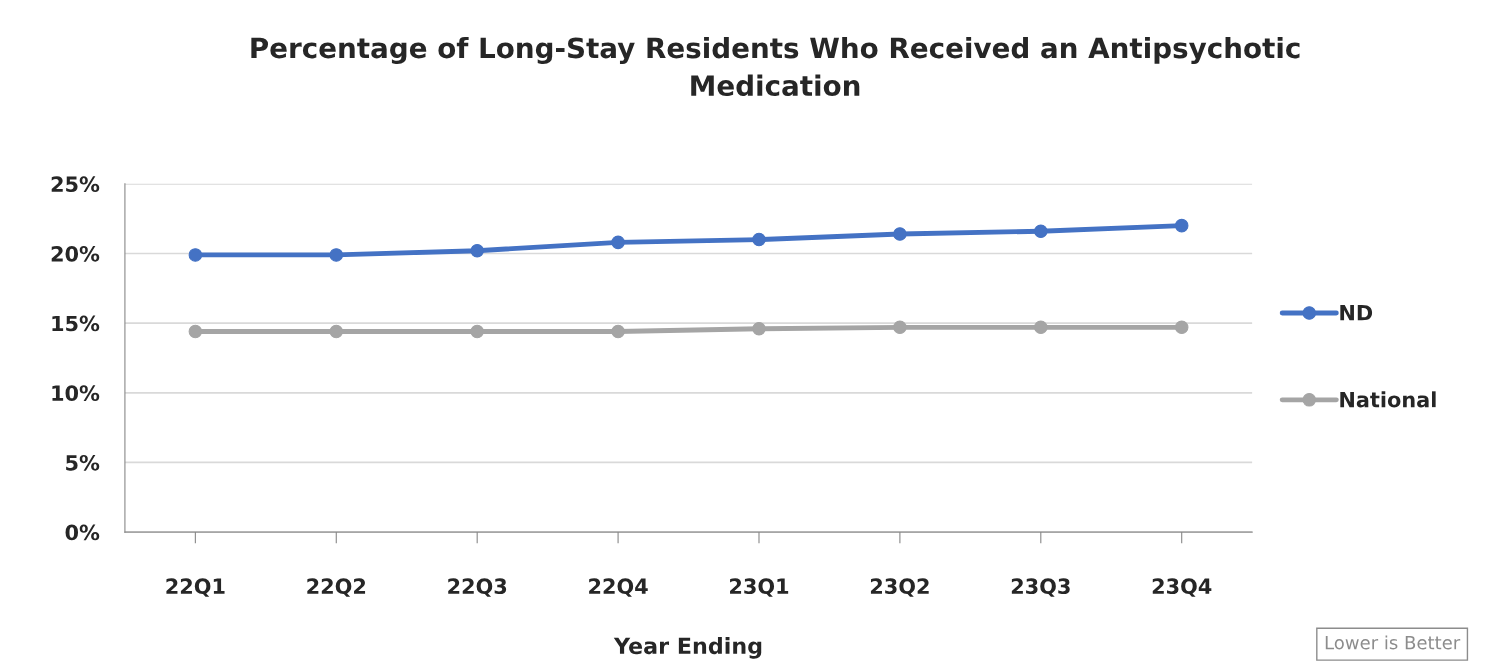  I want to click on y-tick-label: 25%, so click(75, 184).